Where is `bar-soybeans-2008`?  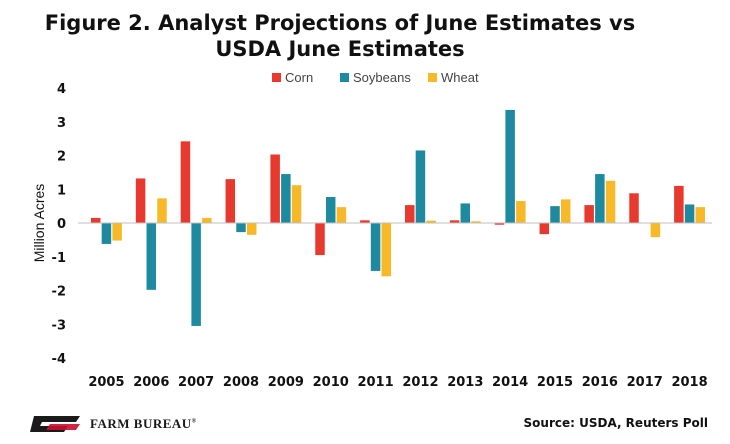
bar-soybeans-2008 is located at coordinates (241, 228).